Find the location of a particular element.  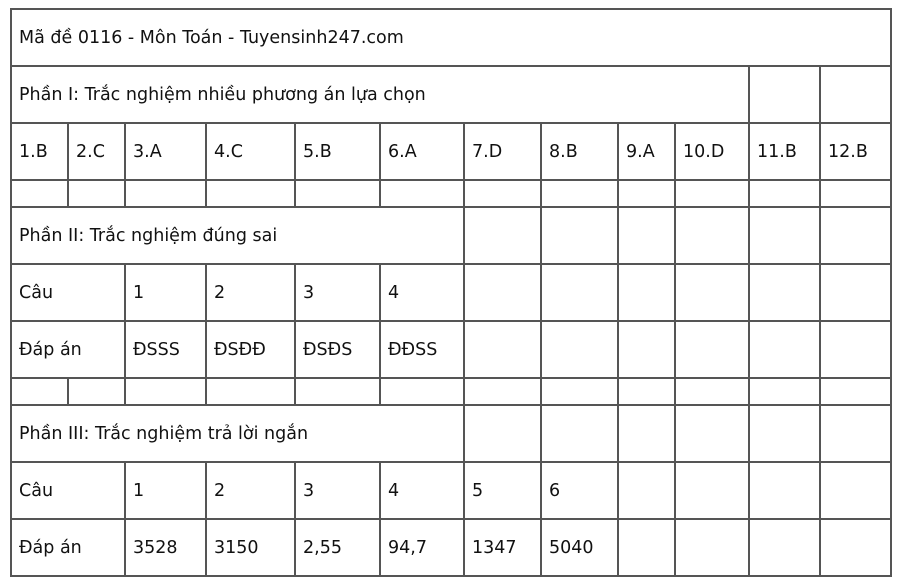

part3-answer: 3150 is located at coordinates (250, 547).